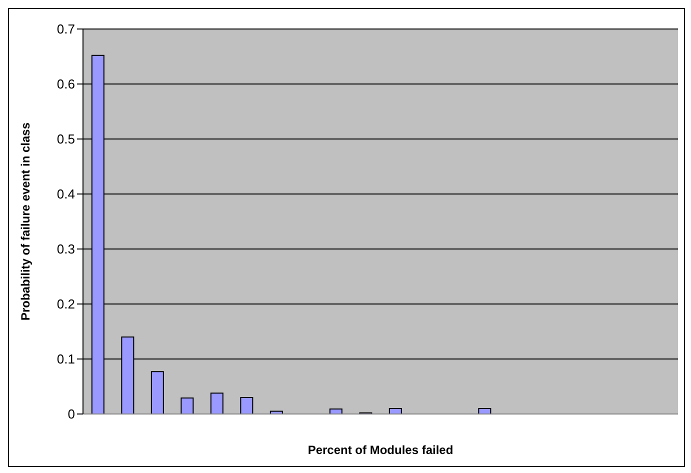  Describe the element at coordinates (65, 194) in the screenshot. I see `y-tick-label: 0.4` at that location.